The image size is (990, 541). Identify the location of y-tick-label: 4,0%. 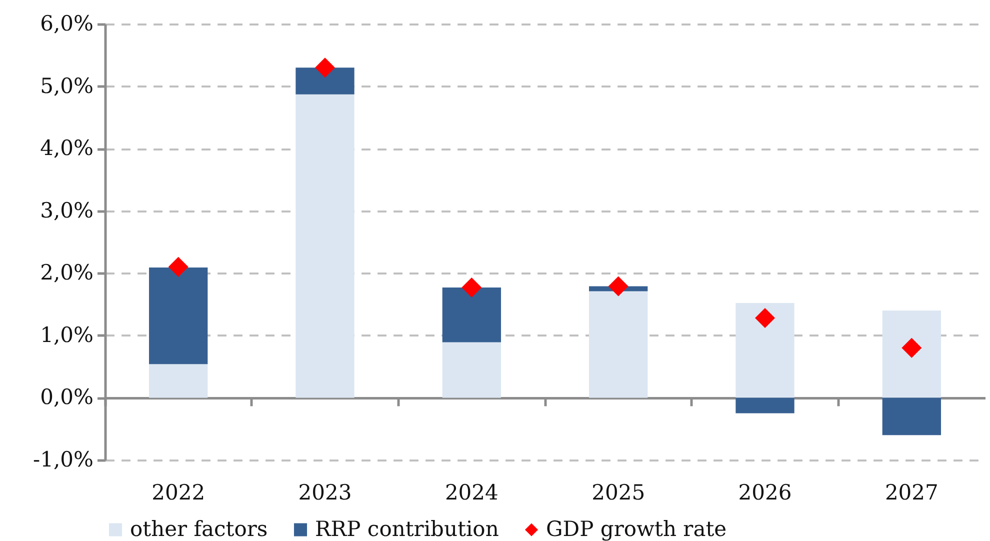
(67, 148).